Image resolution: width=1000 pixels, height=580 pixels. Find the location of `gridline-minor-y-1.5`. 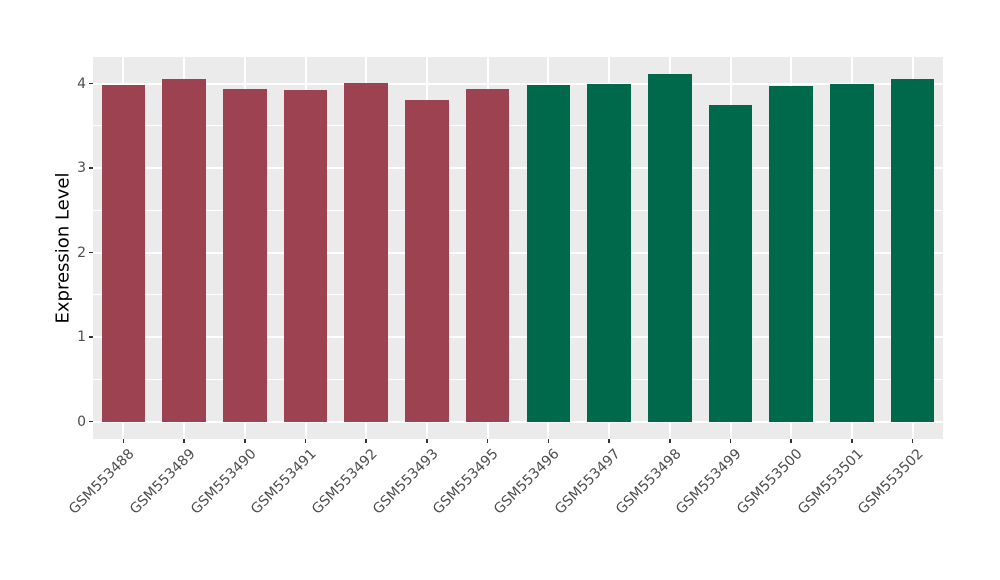

gridline-minor-y-1.5 is located at coordinates (518, 295).